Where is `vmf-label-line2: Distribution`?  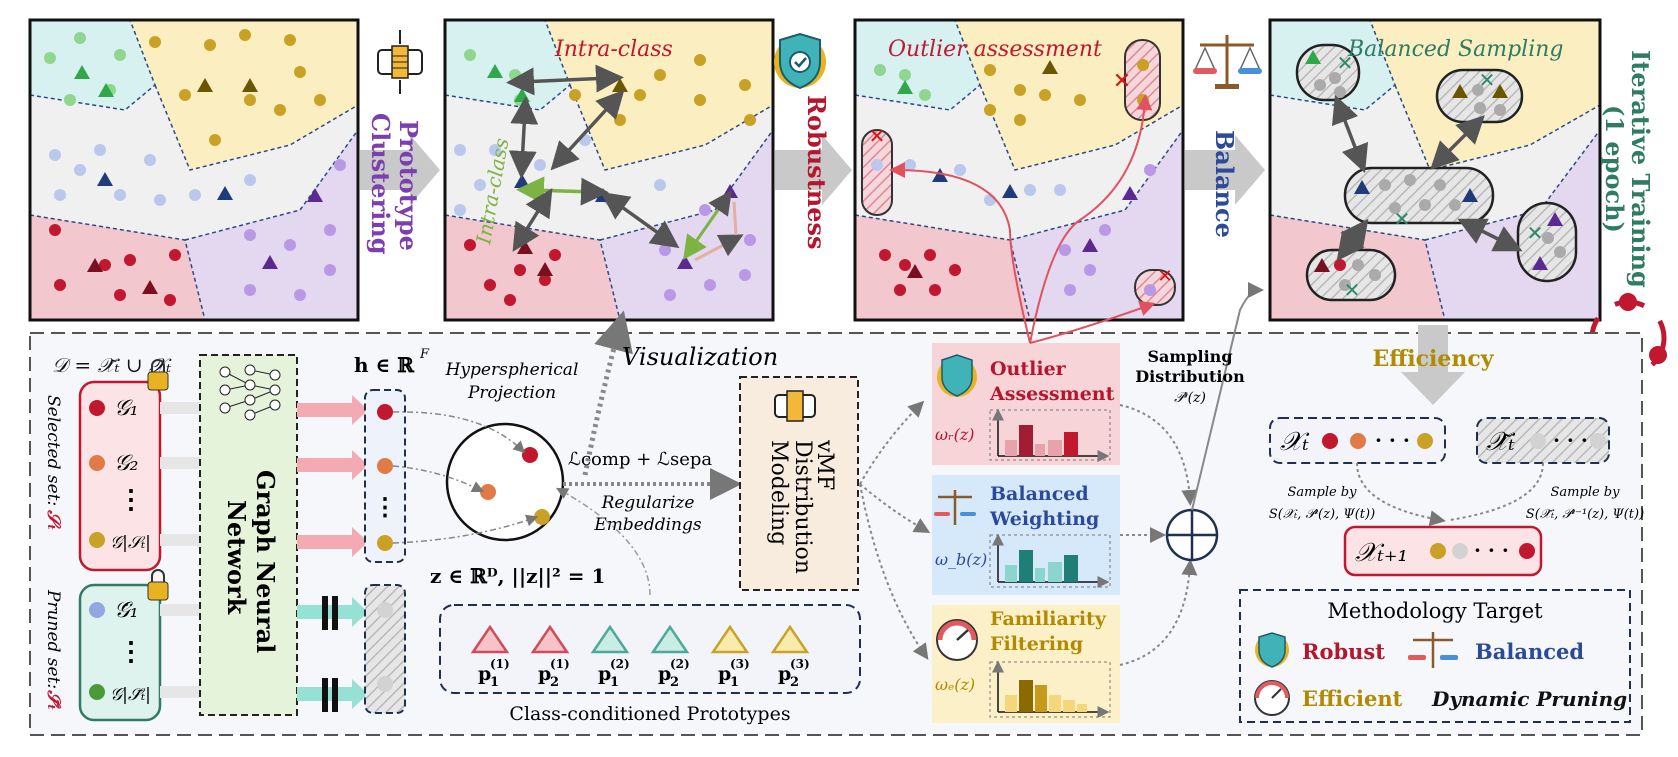 vmf-label-line2: Distribution is located at coordinates (802, 507).